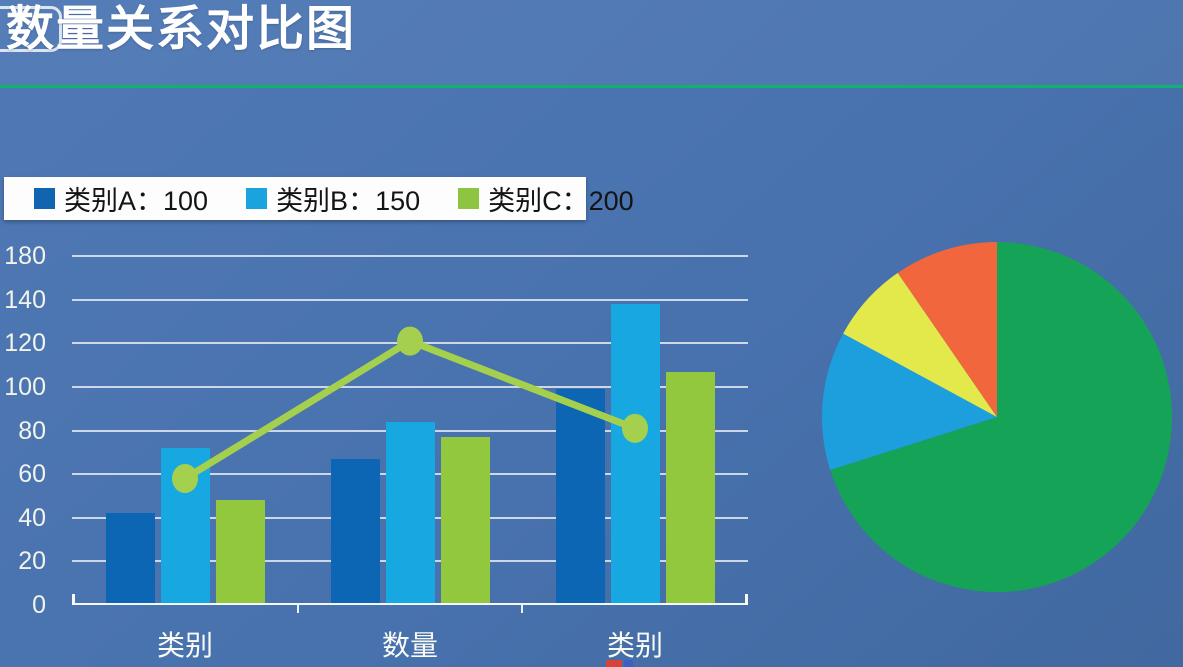 Image resolution: width=1183 pixels, height=667 pixels. Describe the element at coordinates (136, 201) in the screenshot. I see `legend-label-a: 类别A：100` at that location.